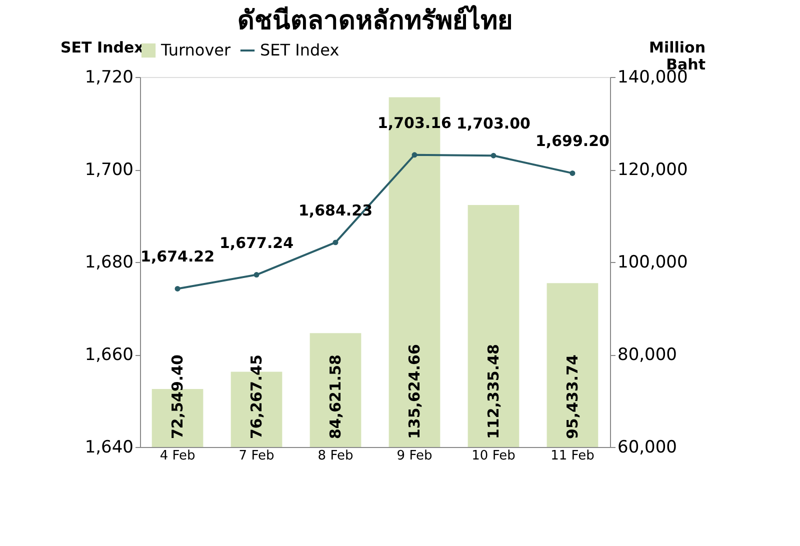  Describe the element at coordinates (647, 448) in the screenshot. I see `y2-tick-label: 60,000` at that location.